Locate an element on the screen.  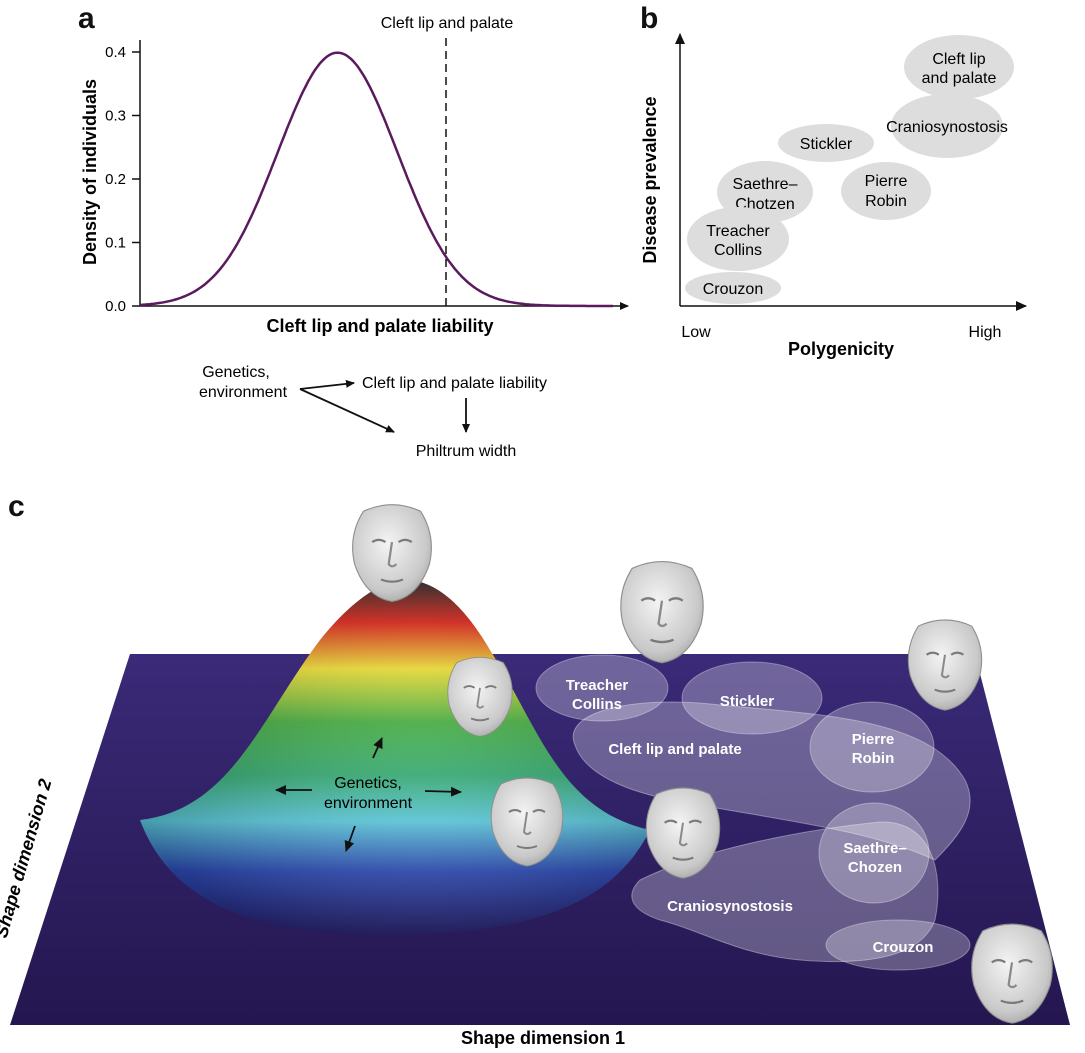
bubble-stickler: Stickler is located at coordinates (826, 143).